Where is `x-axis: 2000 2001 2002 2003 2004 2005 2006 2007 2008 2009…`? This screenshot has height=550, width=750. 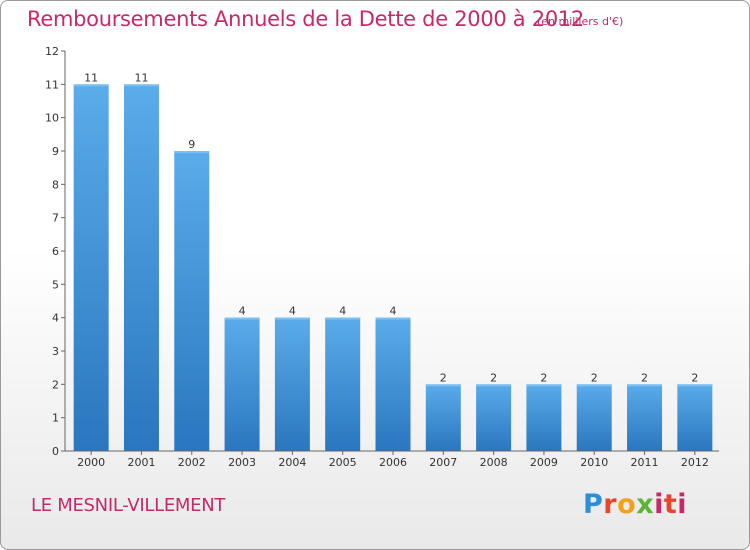 x-axis: 2000 2001 2002 2003 2004 2005 2006 2007 2008 2009… is located at coordinates (392, 459).